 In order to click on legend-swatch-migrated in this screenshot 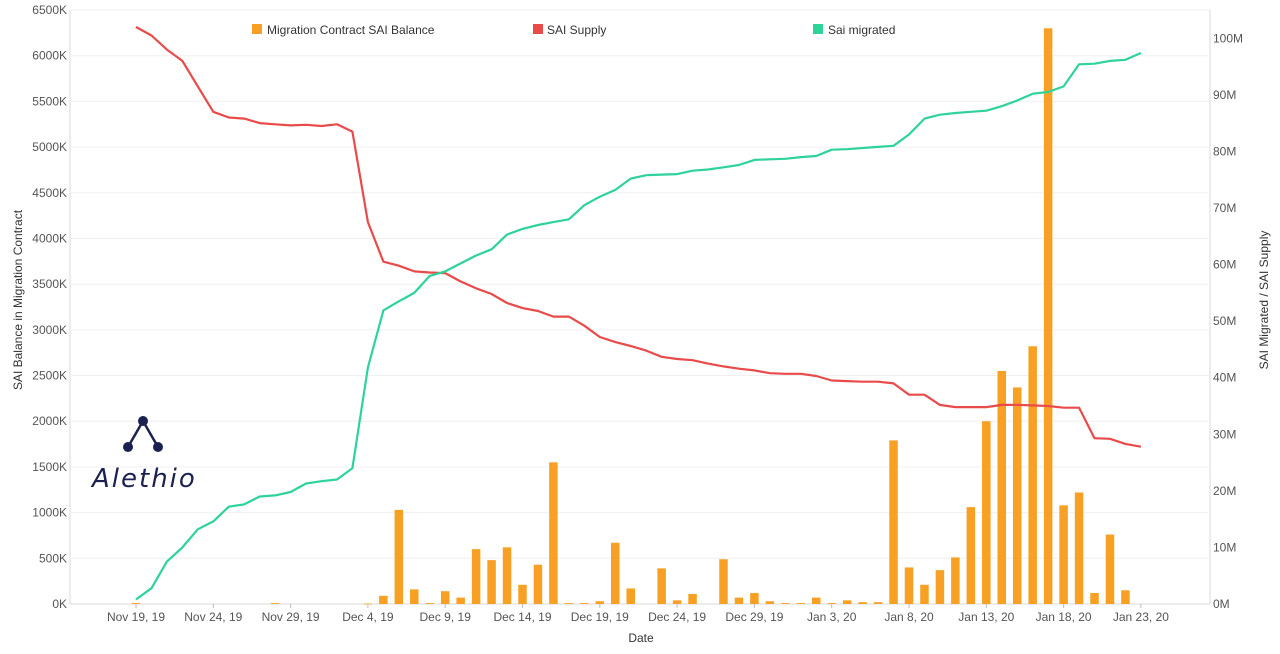, I will do `click(818, 29)`.